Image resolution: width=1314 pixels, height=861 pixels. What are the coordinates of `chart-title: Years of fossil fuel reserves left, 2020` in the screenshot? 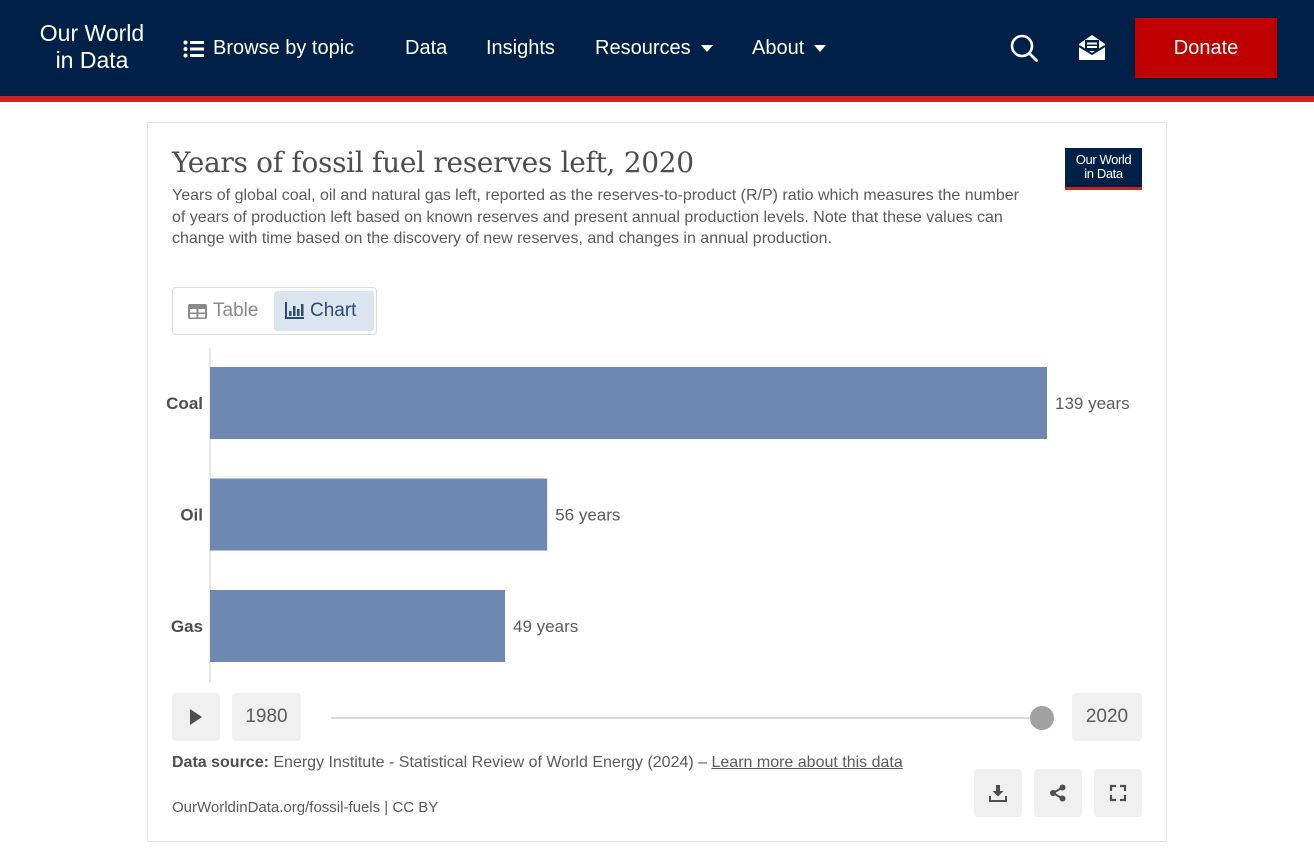 It's located at (433, 162).